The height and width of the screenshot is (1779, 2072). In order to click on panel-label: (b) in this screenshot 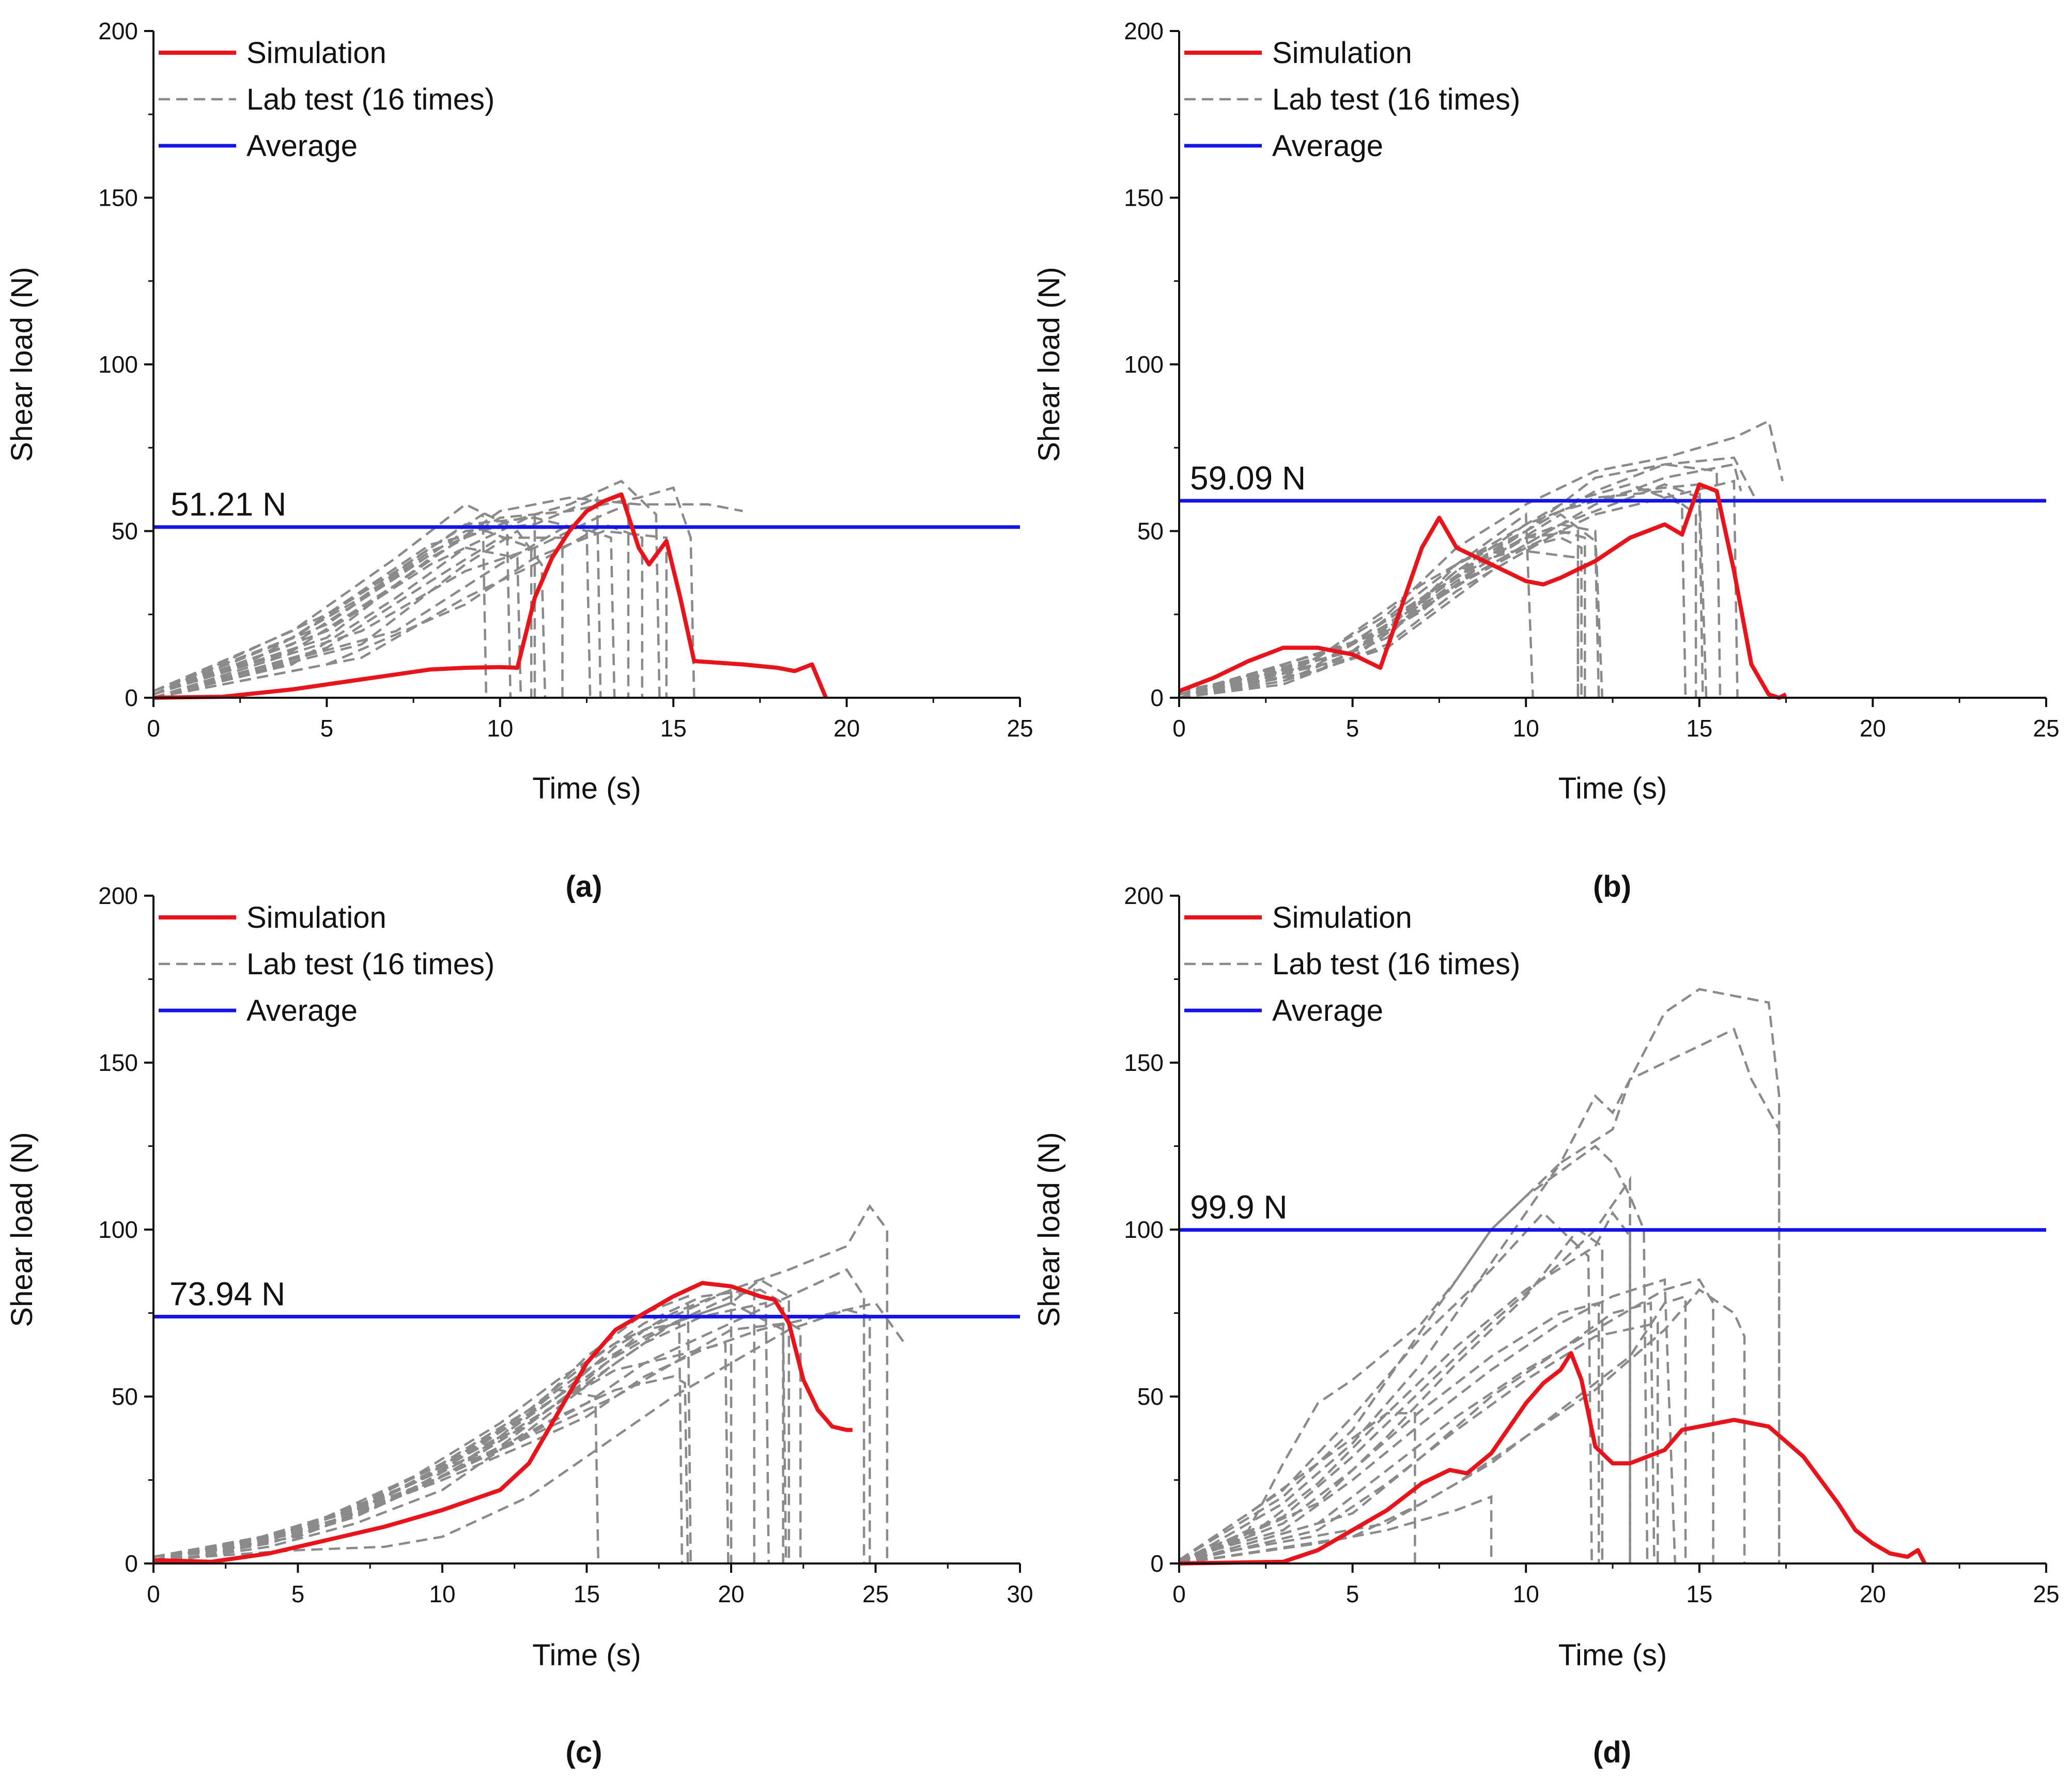, I will do `click(1612, 887)`.